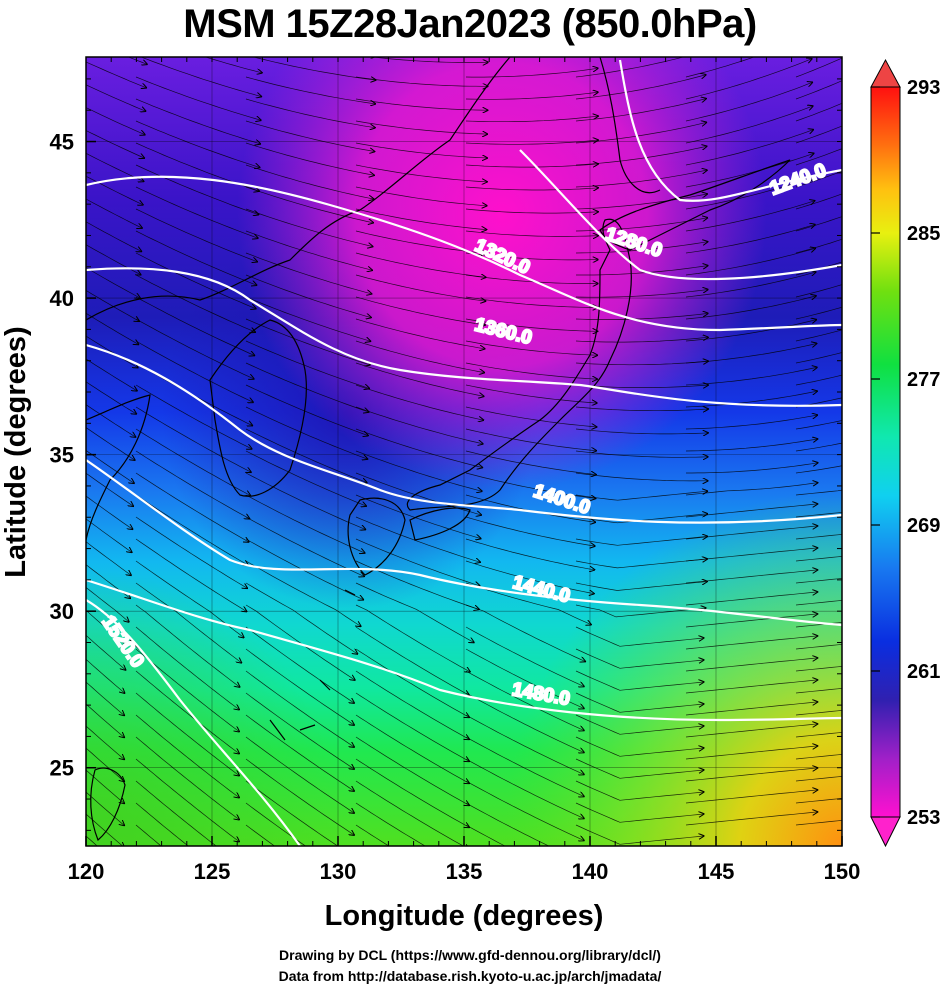 The image size is (952, 993). What do you see at coordinates (212, 871) in the screenshot?
I see `x-tick-label: 125` at bounding box center [212, 871].